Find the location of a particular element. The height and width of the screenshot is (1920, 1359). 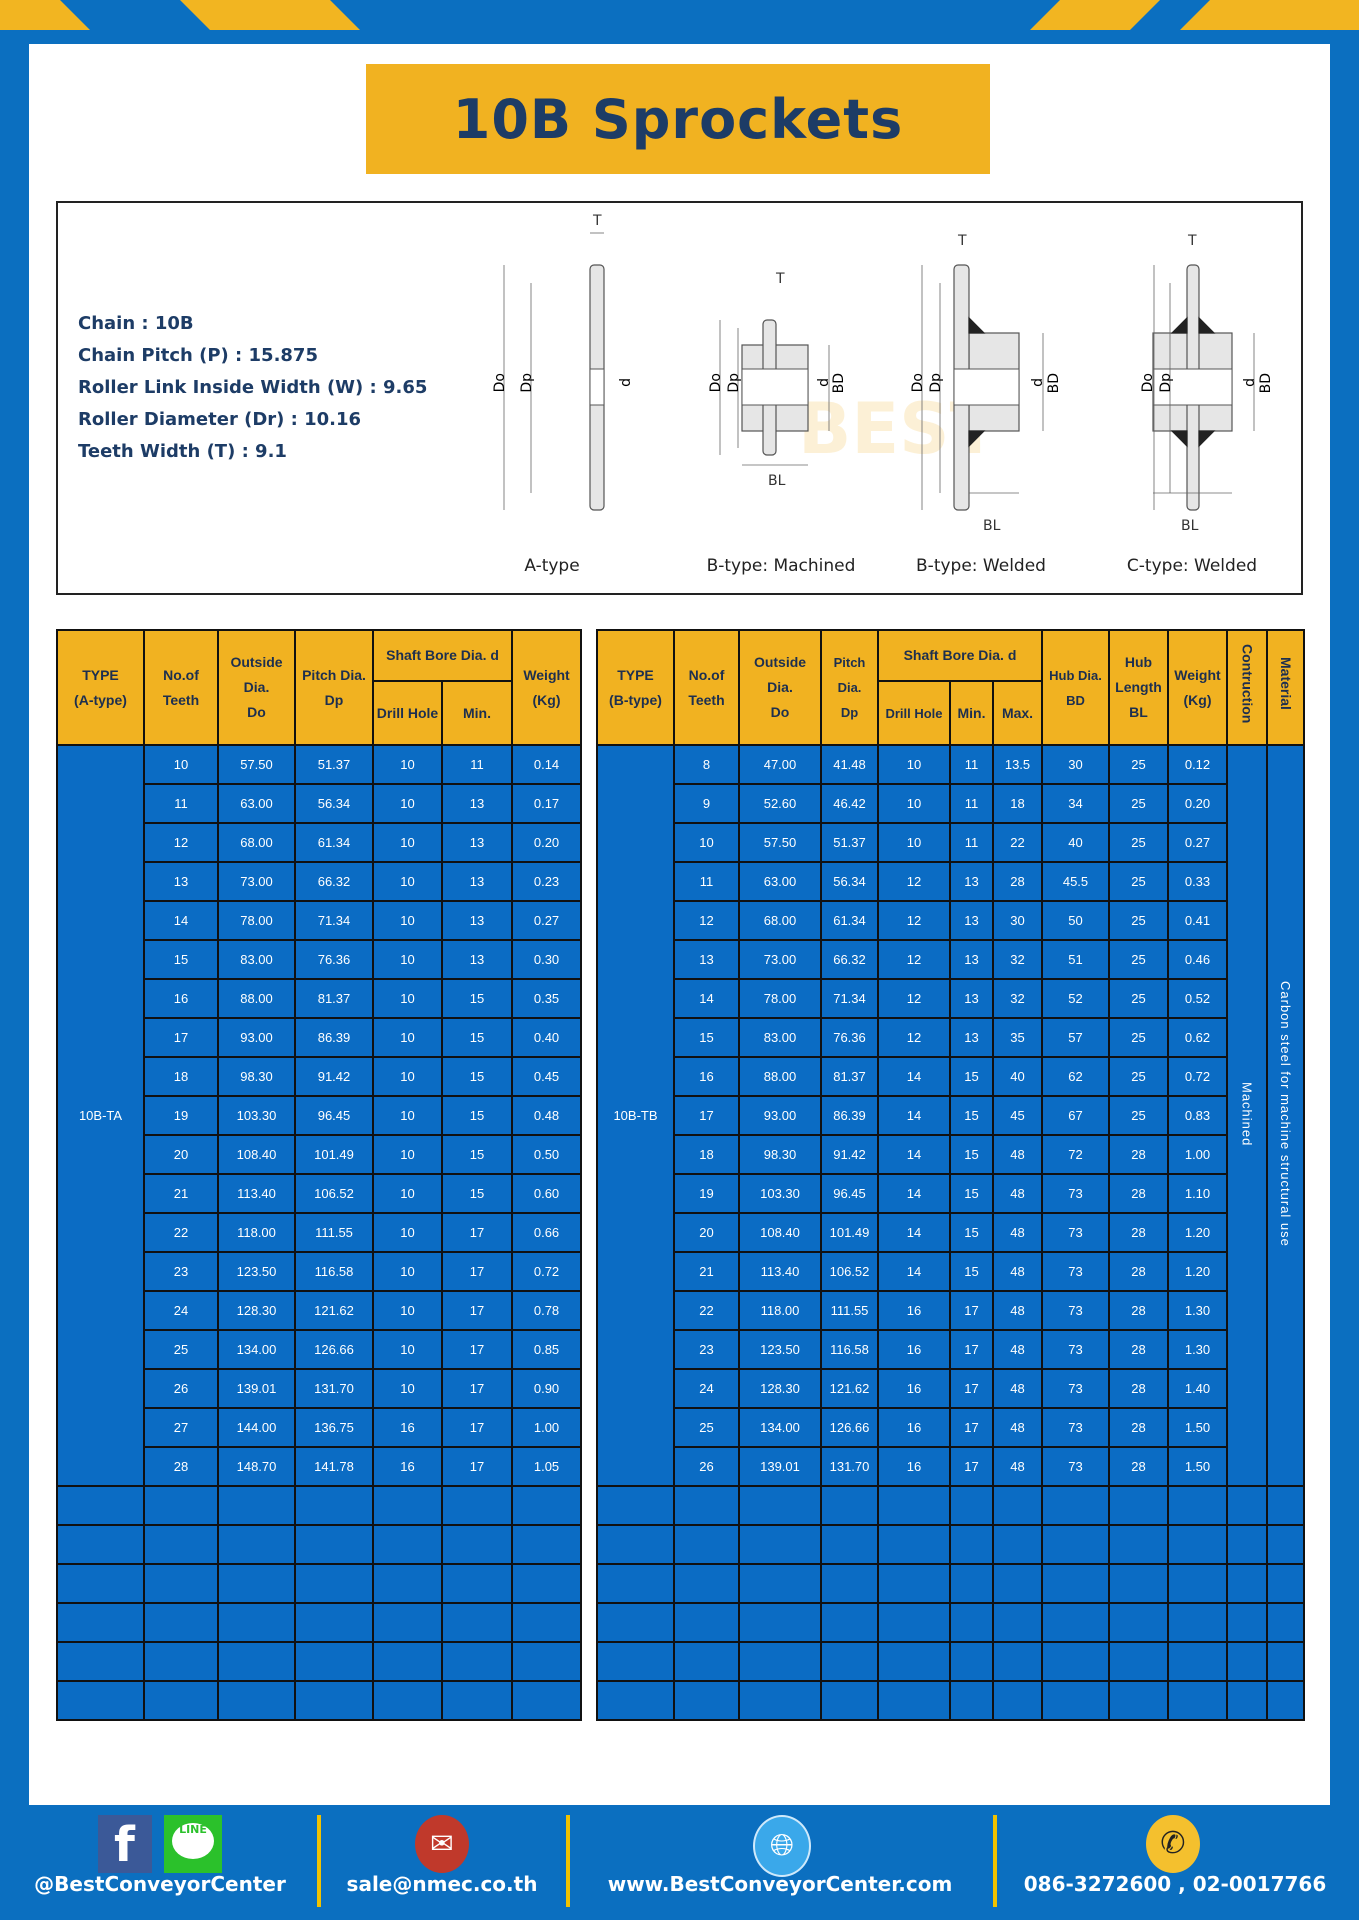

line-icon: LINE is located at coordinates (193, 1844).